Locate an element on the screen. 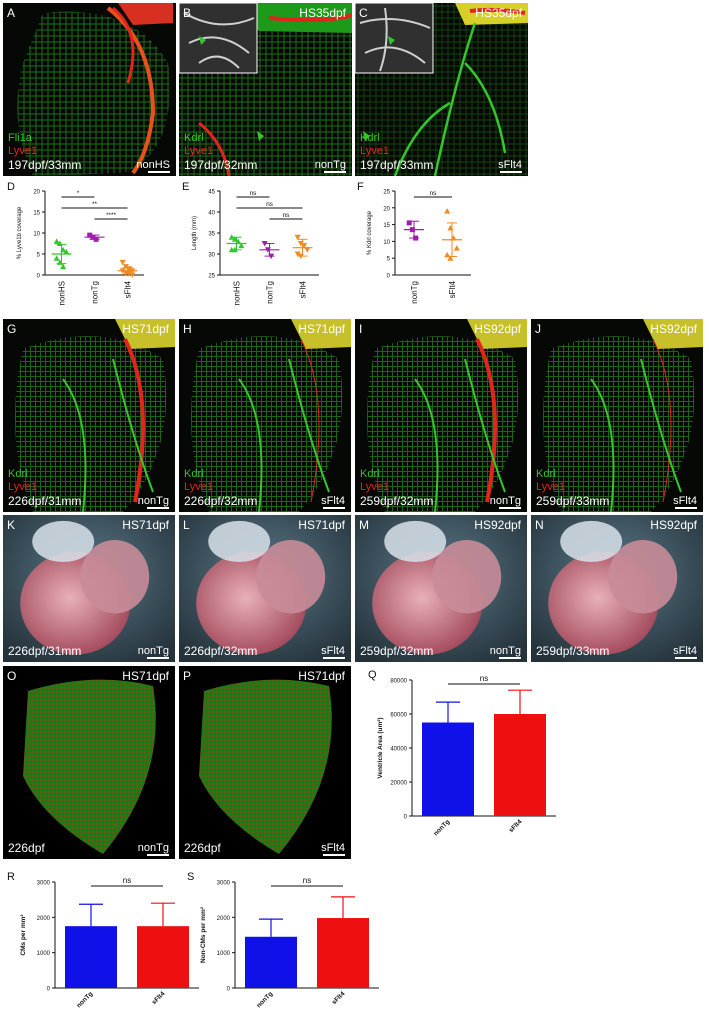  panel-a-channel2: Lyve1 is located at coordinates (22, 151).